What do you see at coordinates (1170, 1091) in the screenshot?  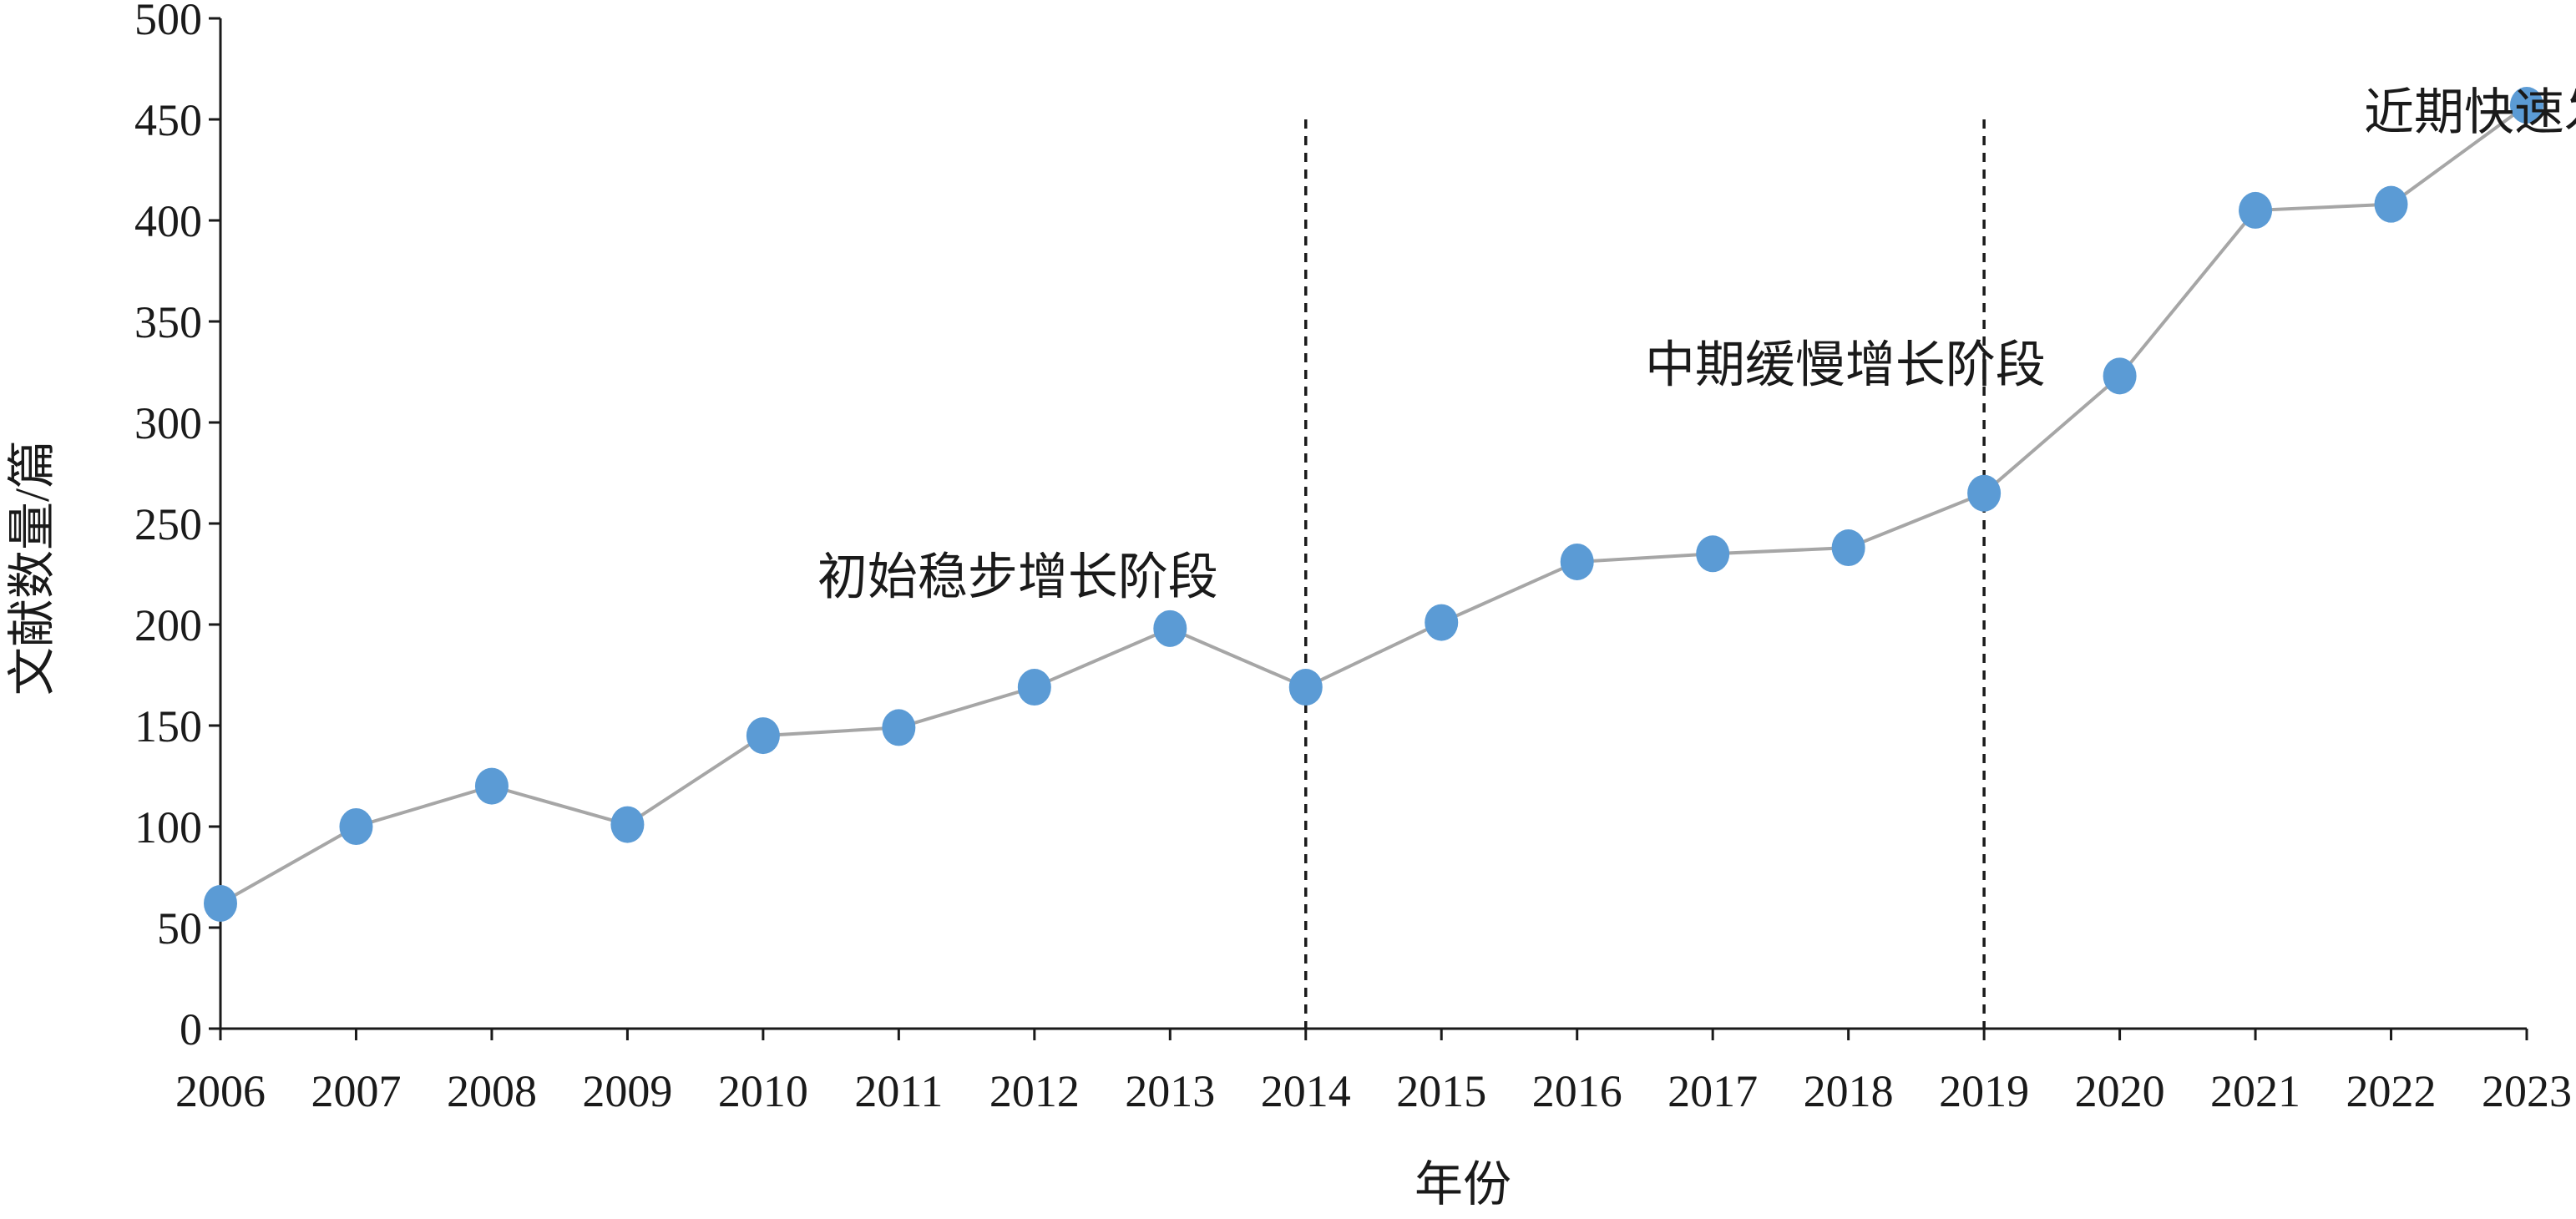 I see `x-tick-label: 2013` at bounding box center [1170, 1091].